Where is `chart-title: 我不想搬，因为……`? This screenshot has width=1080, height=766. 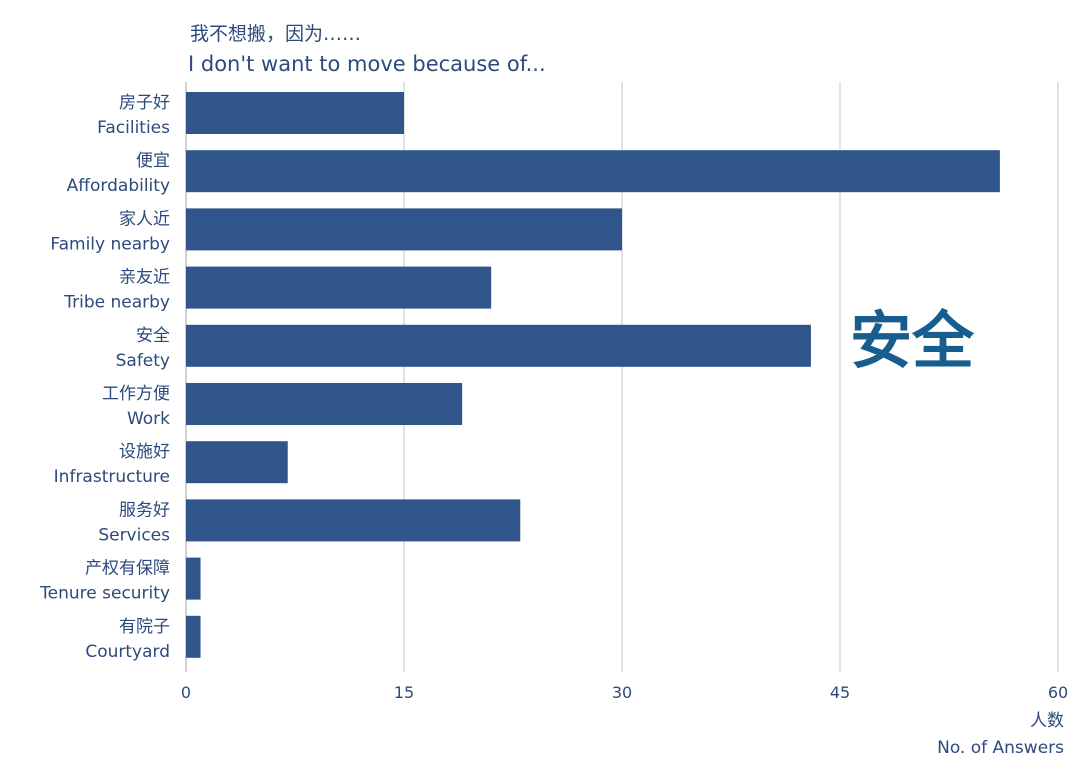 chart-title: 我不想搬，因为…… is located at coordinates (275, 34).